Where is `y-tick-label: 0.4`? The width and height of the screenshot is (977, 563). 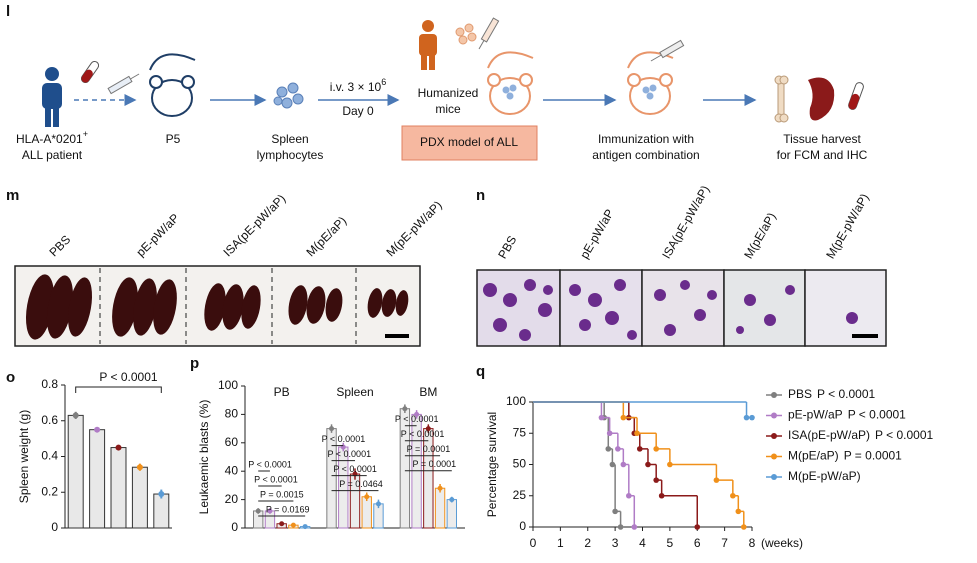
y-tick-label: 0.4 is located at coordinates (49, 456).